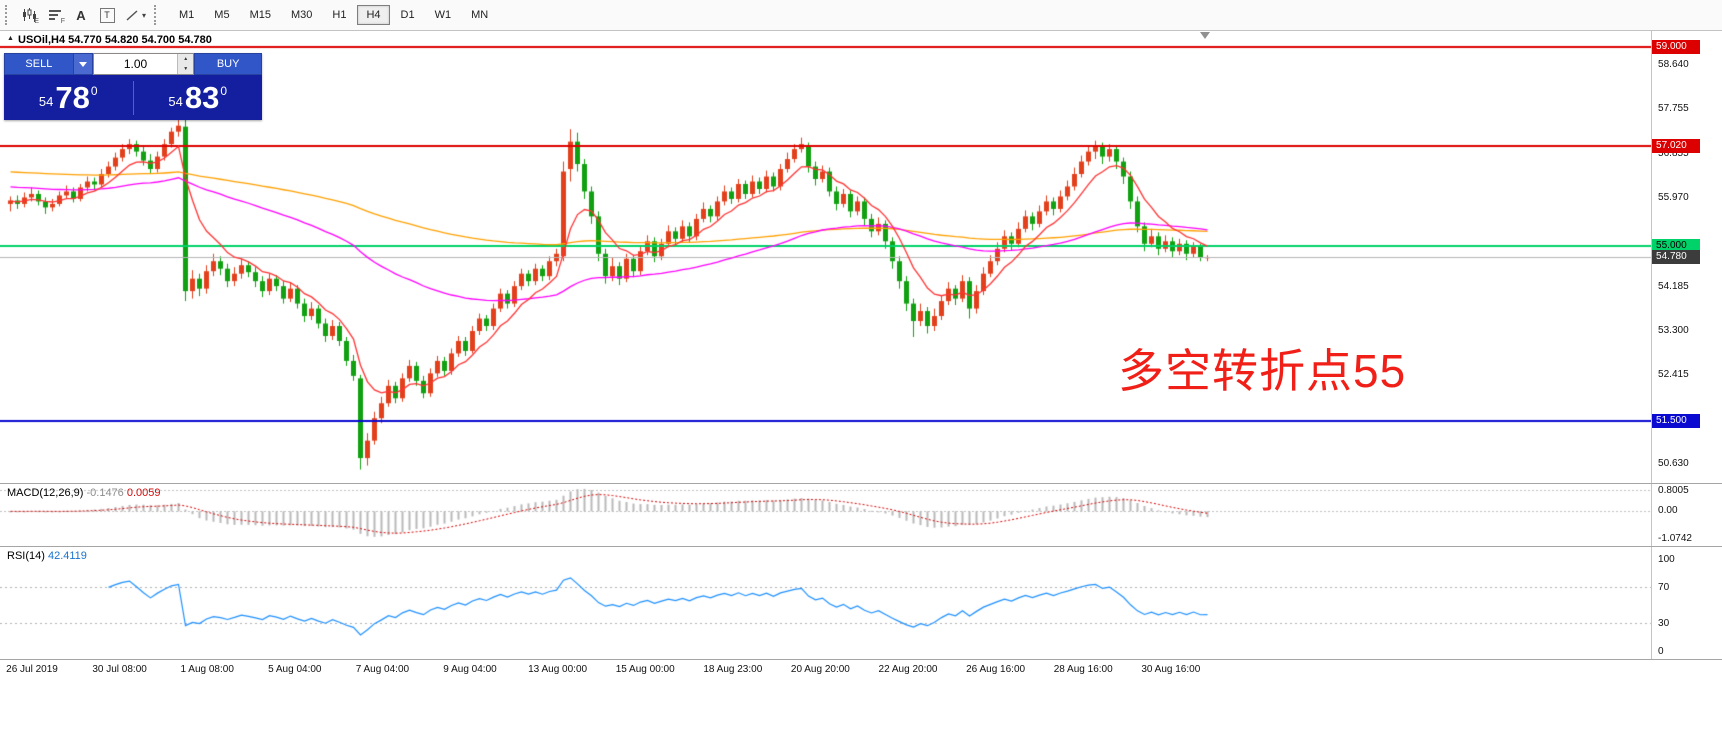  I want to click on price-tick-label: 56.855, so click(1673, 153).